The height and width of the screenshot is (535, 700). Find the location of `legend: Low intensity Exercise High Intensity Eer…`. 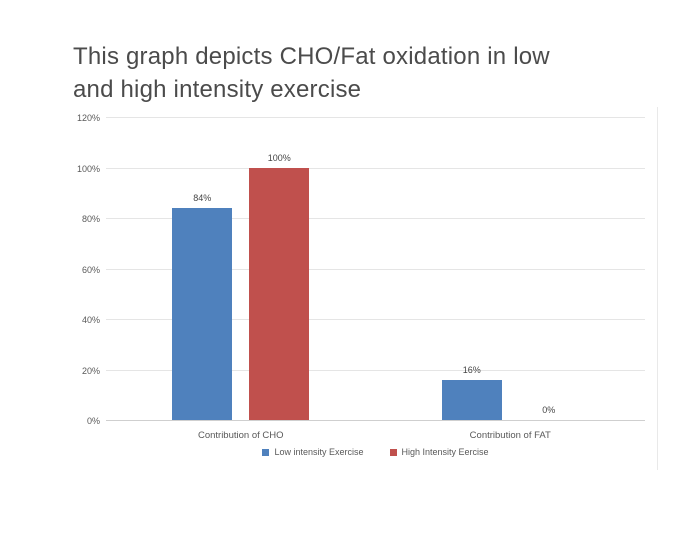

legend: Low intensity Exercise High Intensity Eer… is located at coordinates (375, 452).